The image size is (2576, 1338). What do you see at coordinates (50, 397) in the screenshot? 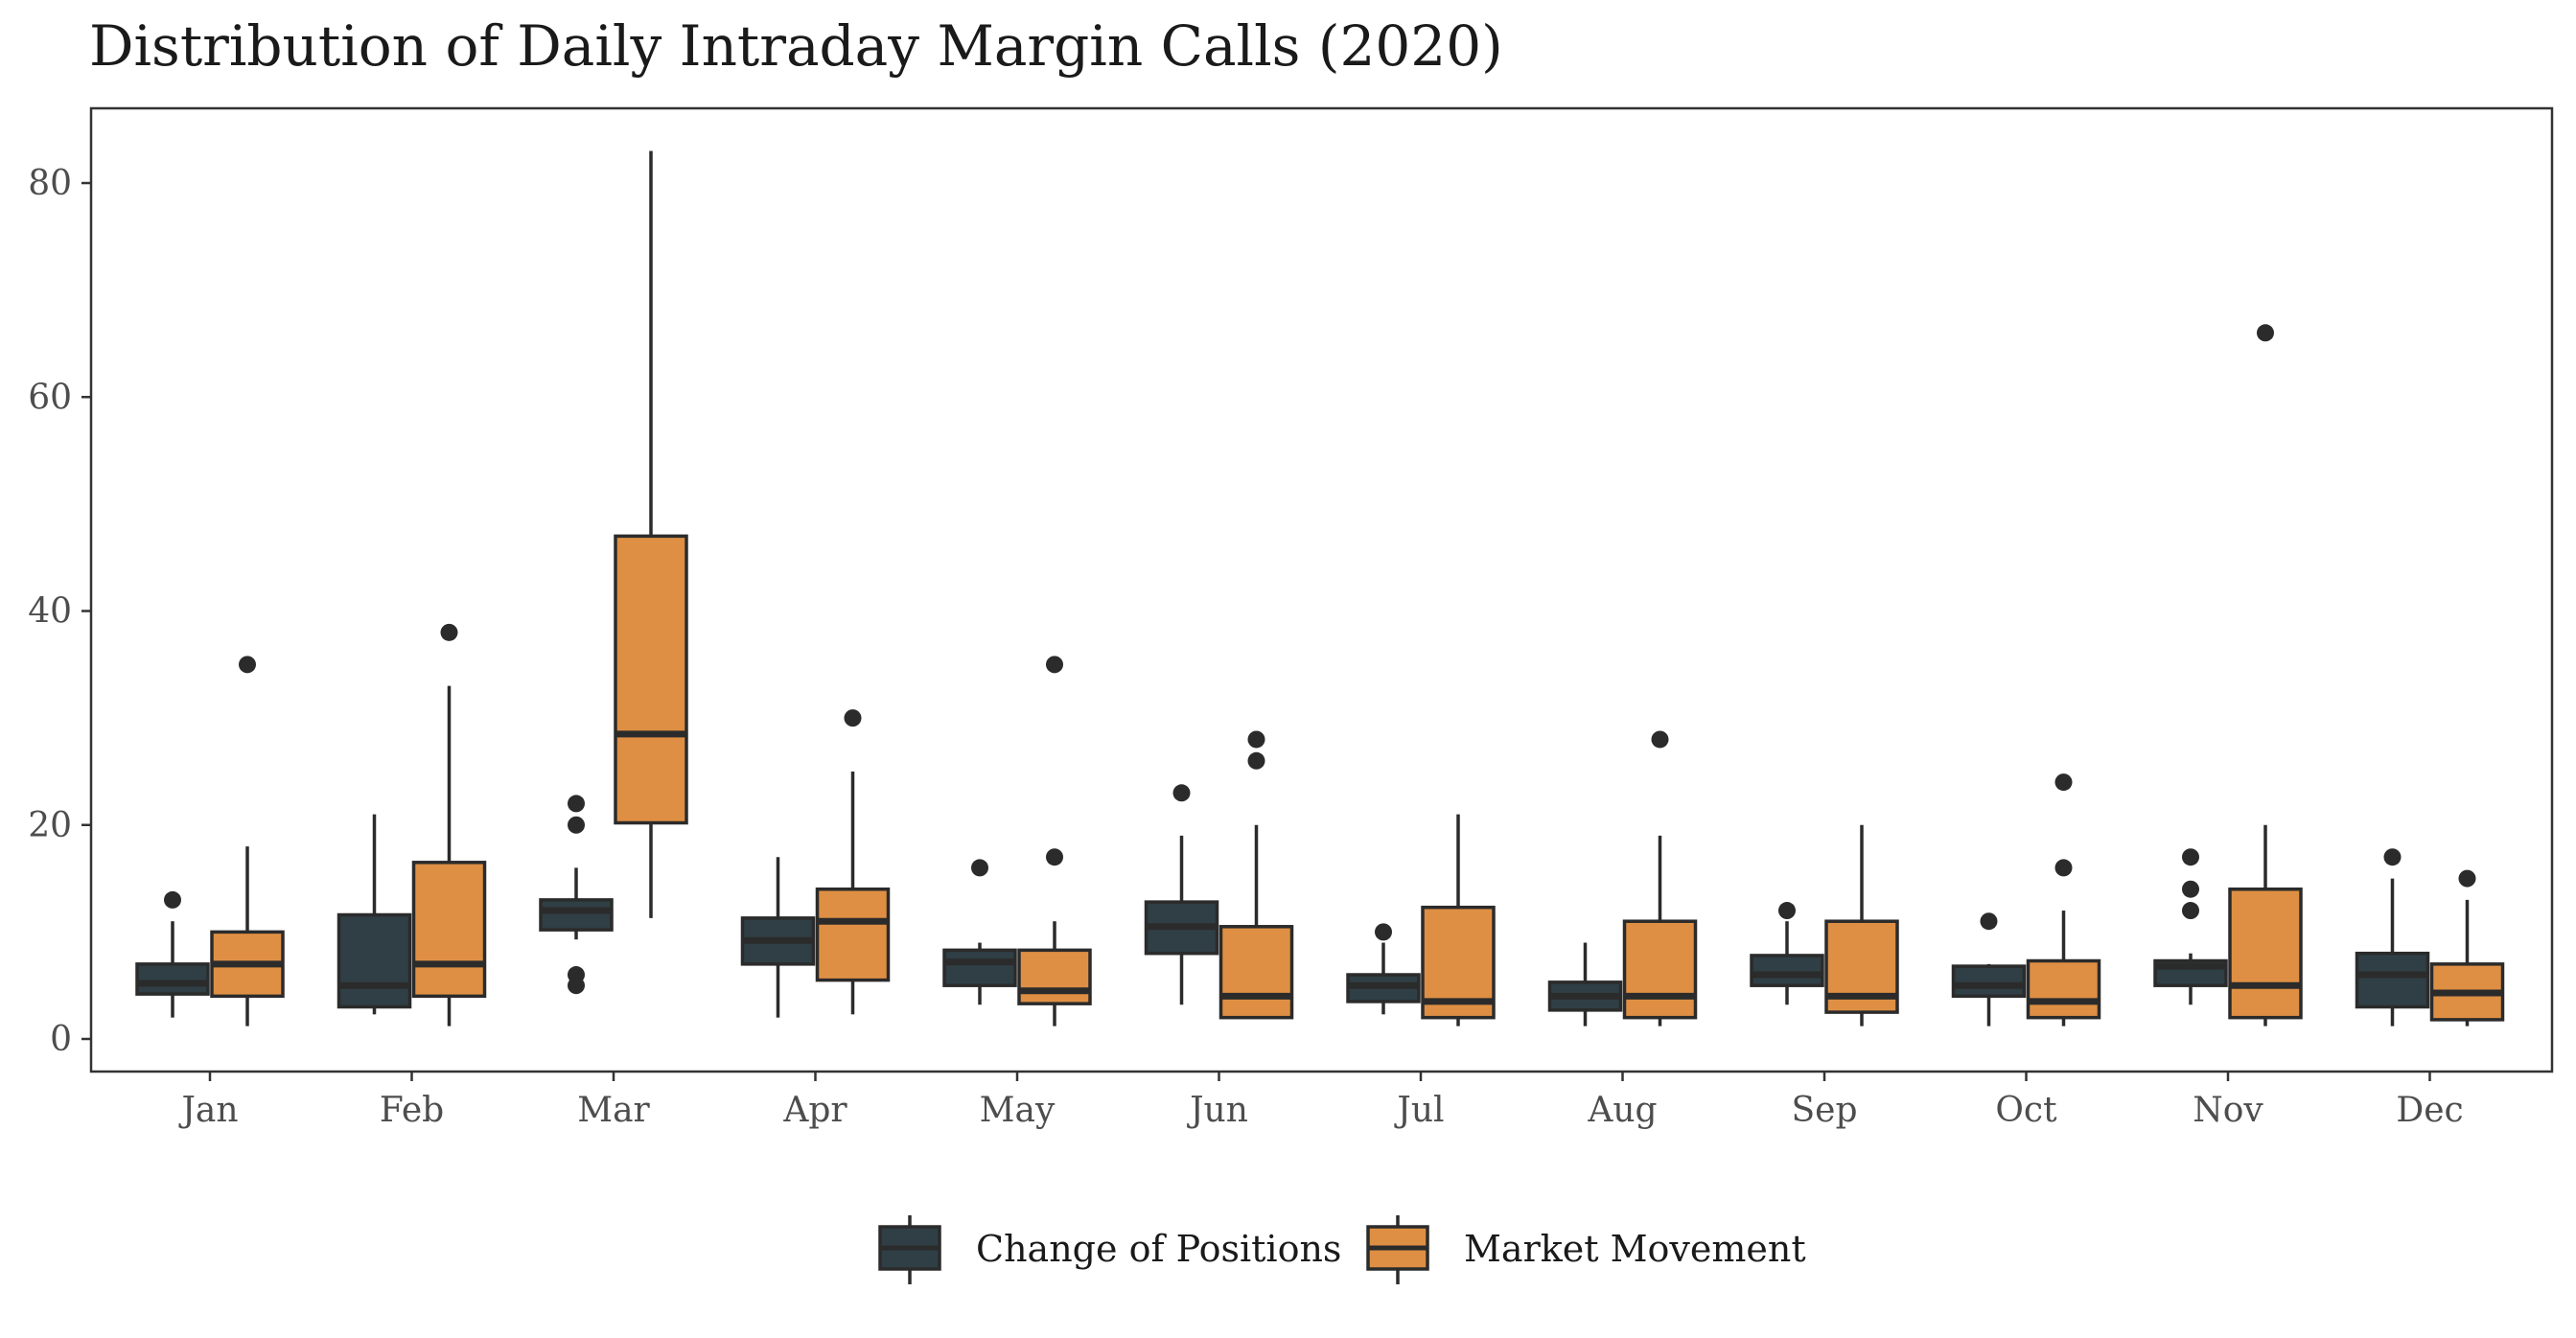
I see `y-tick-label: 60` at bounding box center [50, 397].